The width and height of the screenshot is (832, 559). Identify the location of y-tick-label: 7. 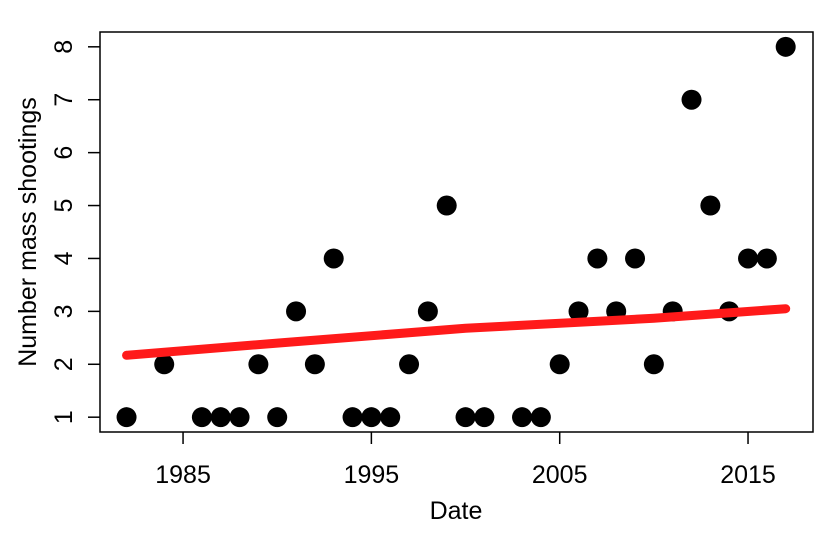
(64, 100).